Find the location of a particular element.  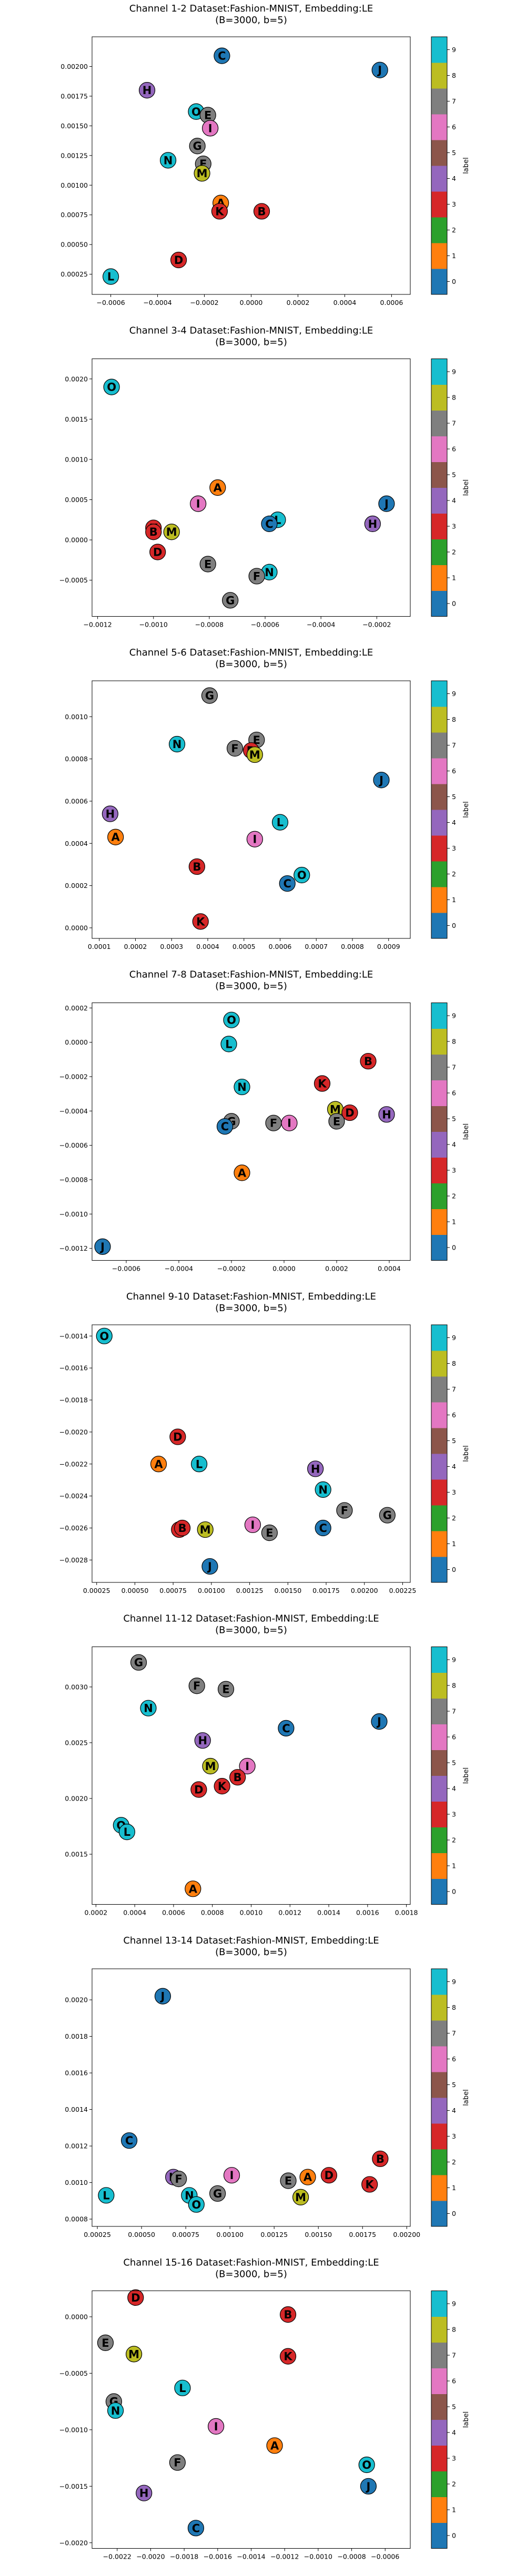

data-point-label: N is located at coordinates (270, 572).